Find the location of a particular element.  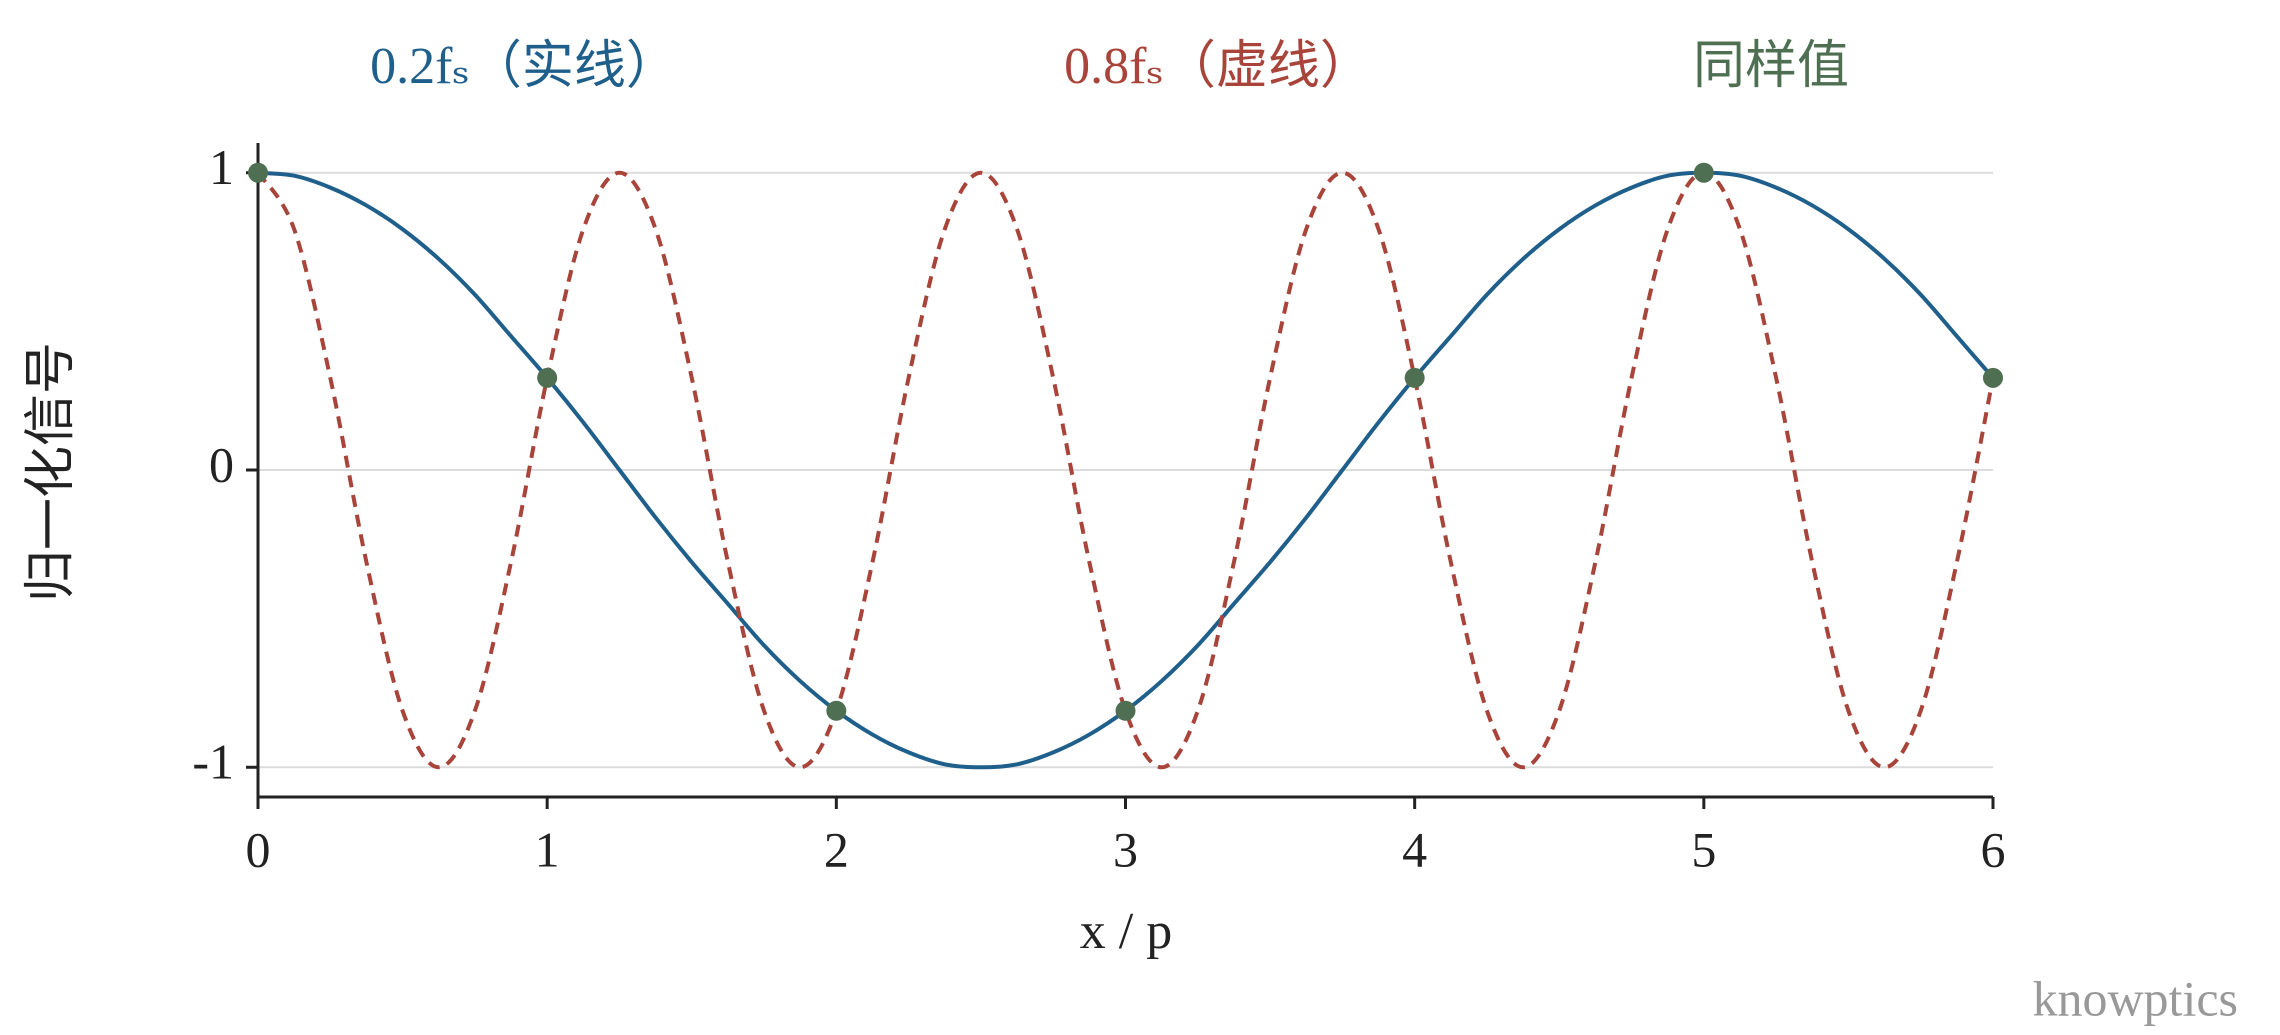

watermark: knowptics is located at coordinates (2135, 998).